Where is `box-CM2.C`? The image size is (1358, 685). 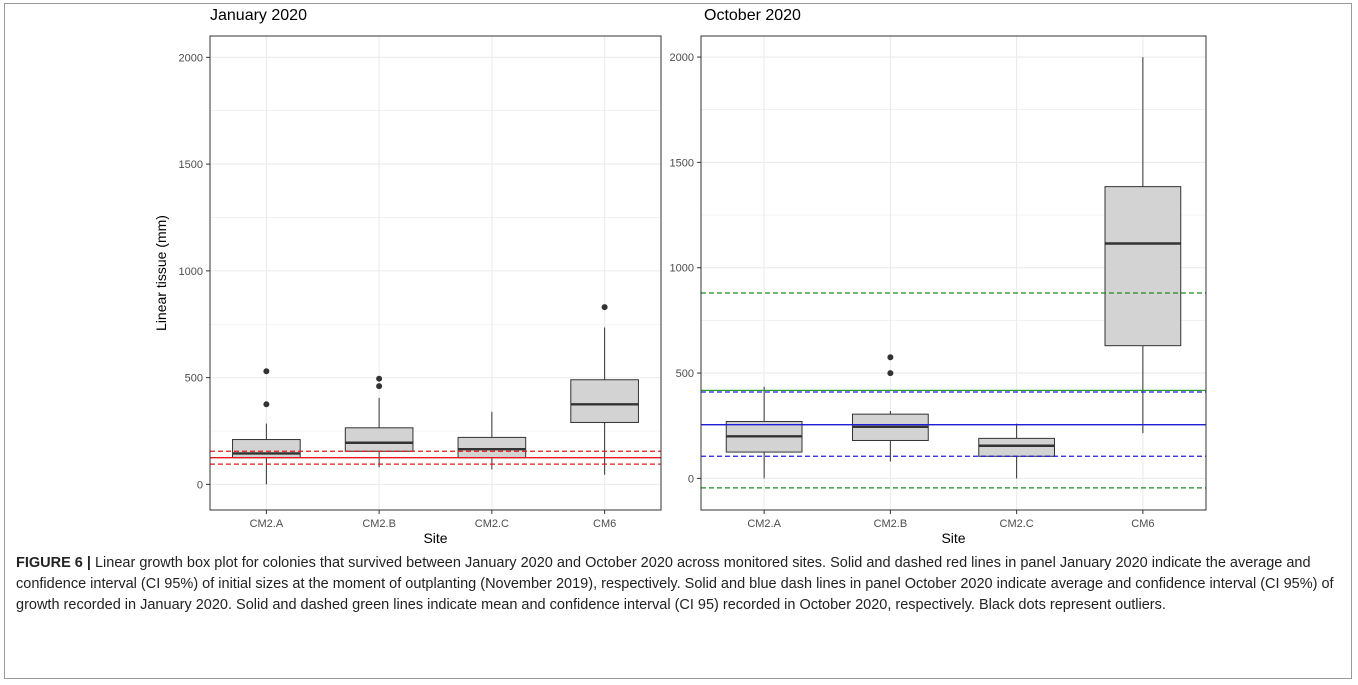 box-CM2.C is located at coordinates (1016, 451).